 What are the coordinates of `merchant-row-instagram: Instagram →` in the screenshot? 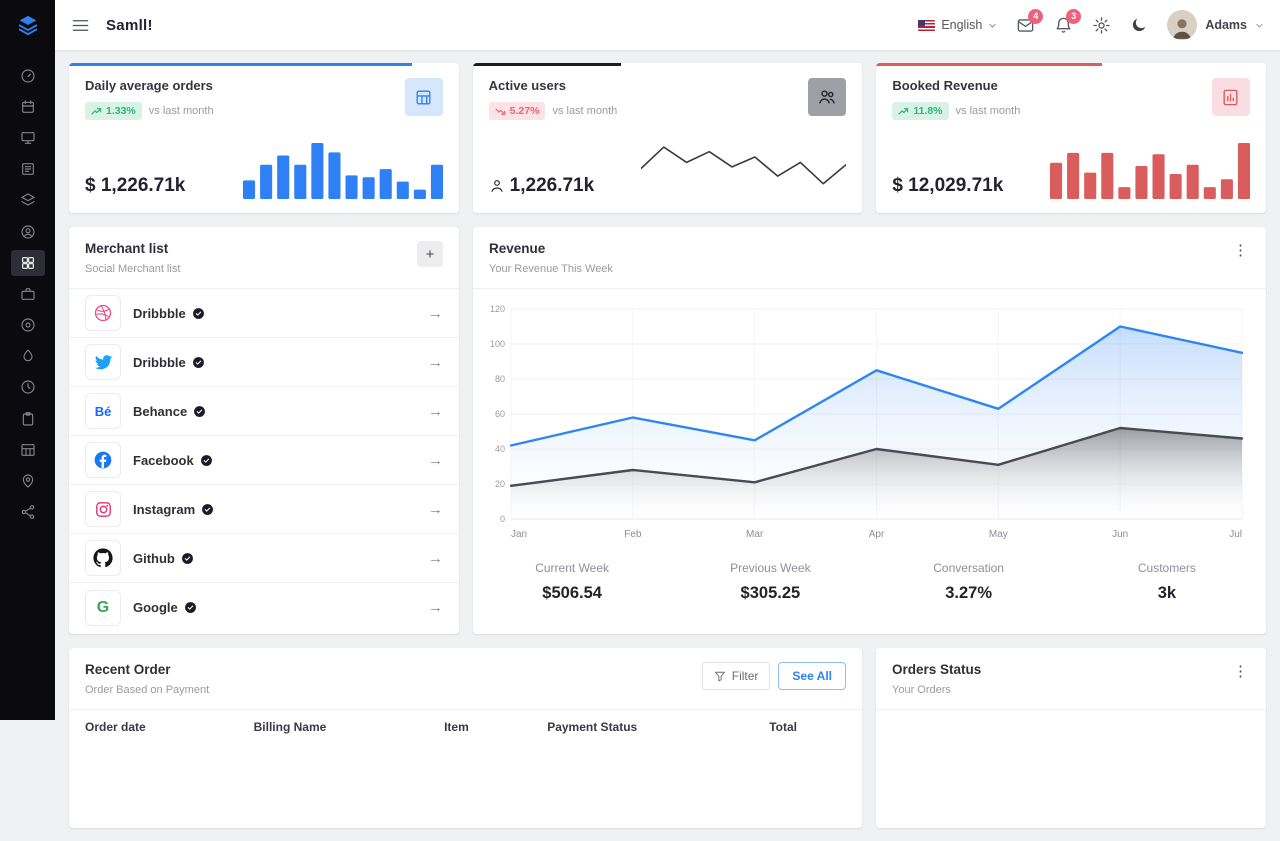 It's located at (264, 509).